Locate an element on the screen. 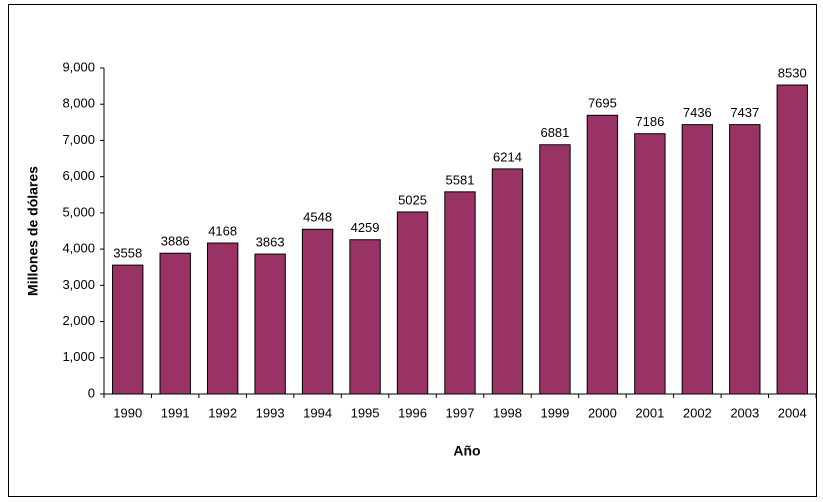  value-label: 5581 is located at coordinates (460, 179).